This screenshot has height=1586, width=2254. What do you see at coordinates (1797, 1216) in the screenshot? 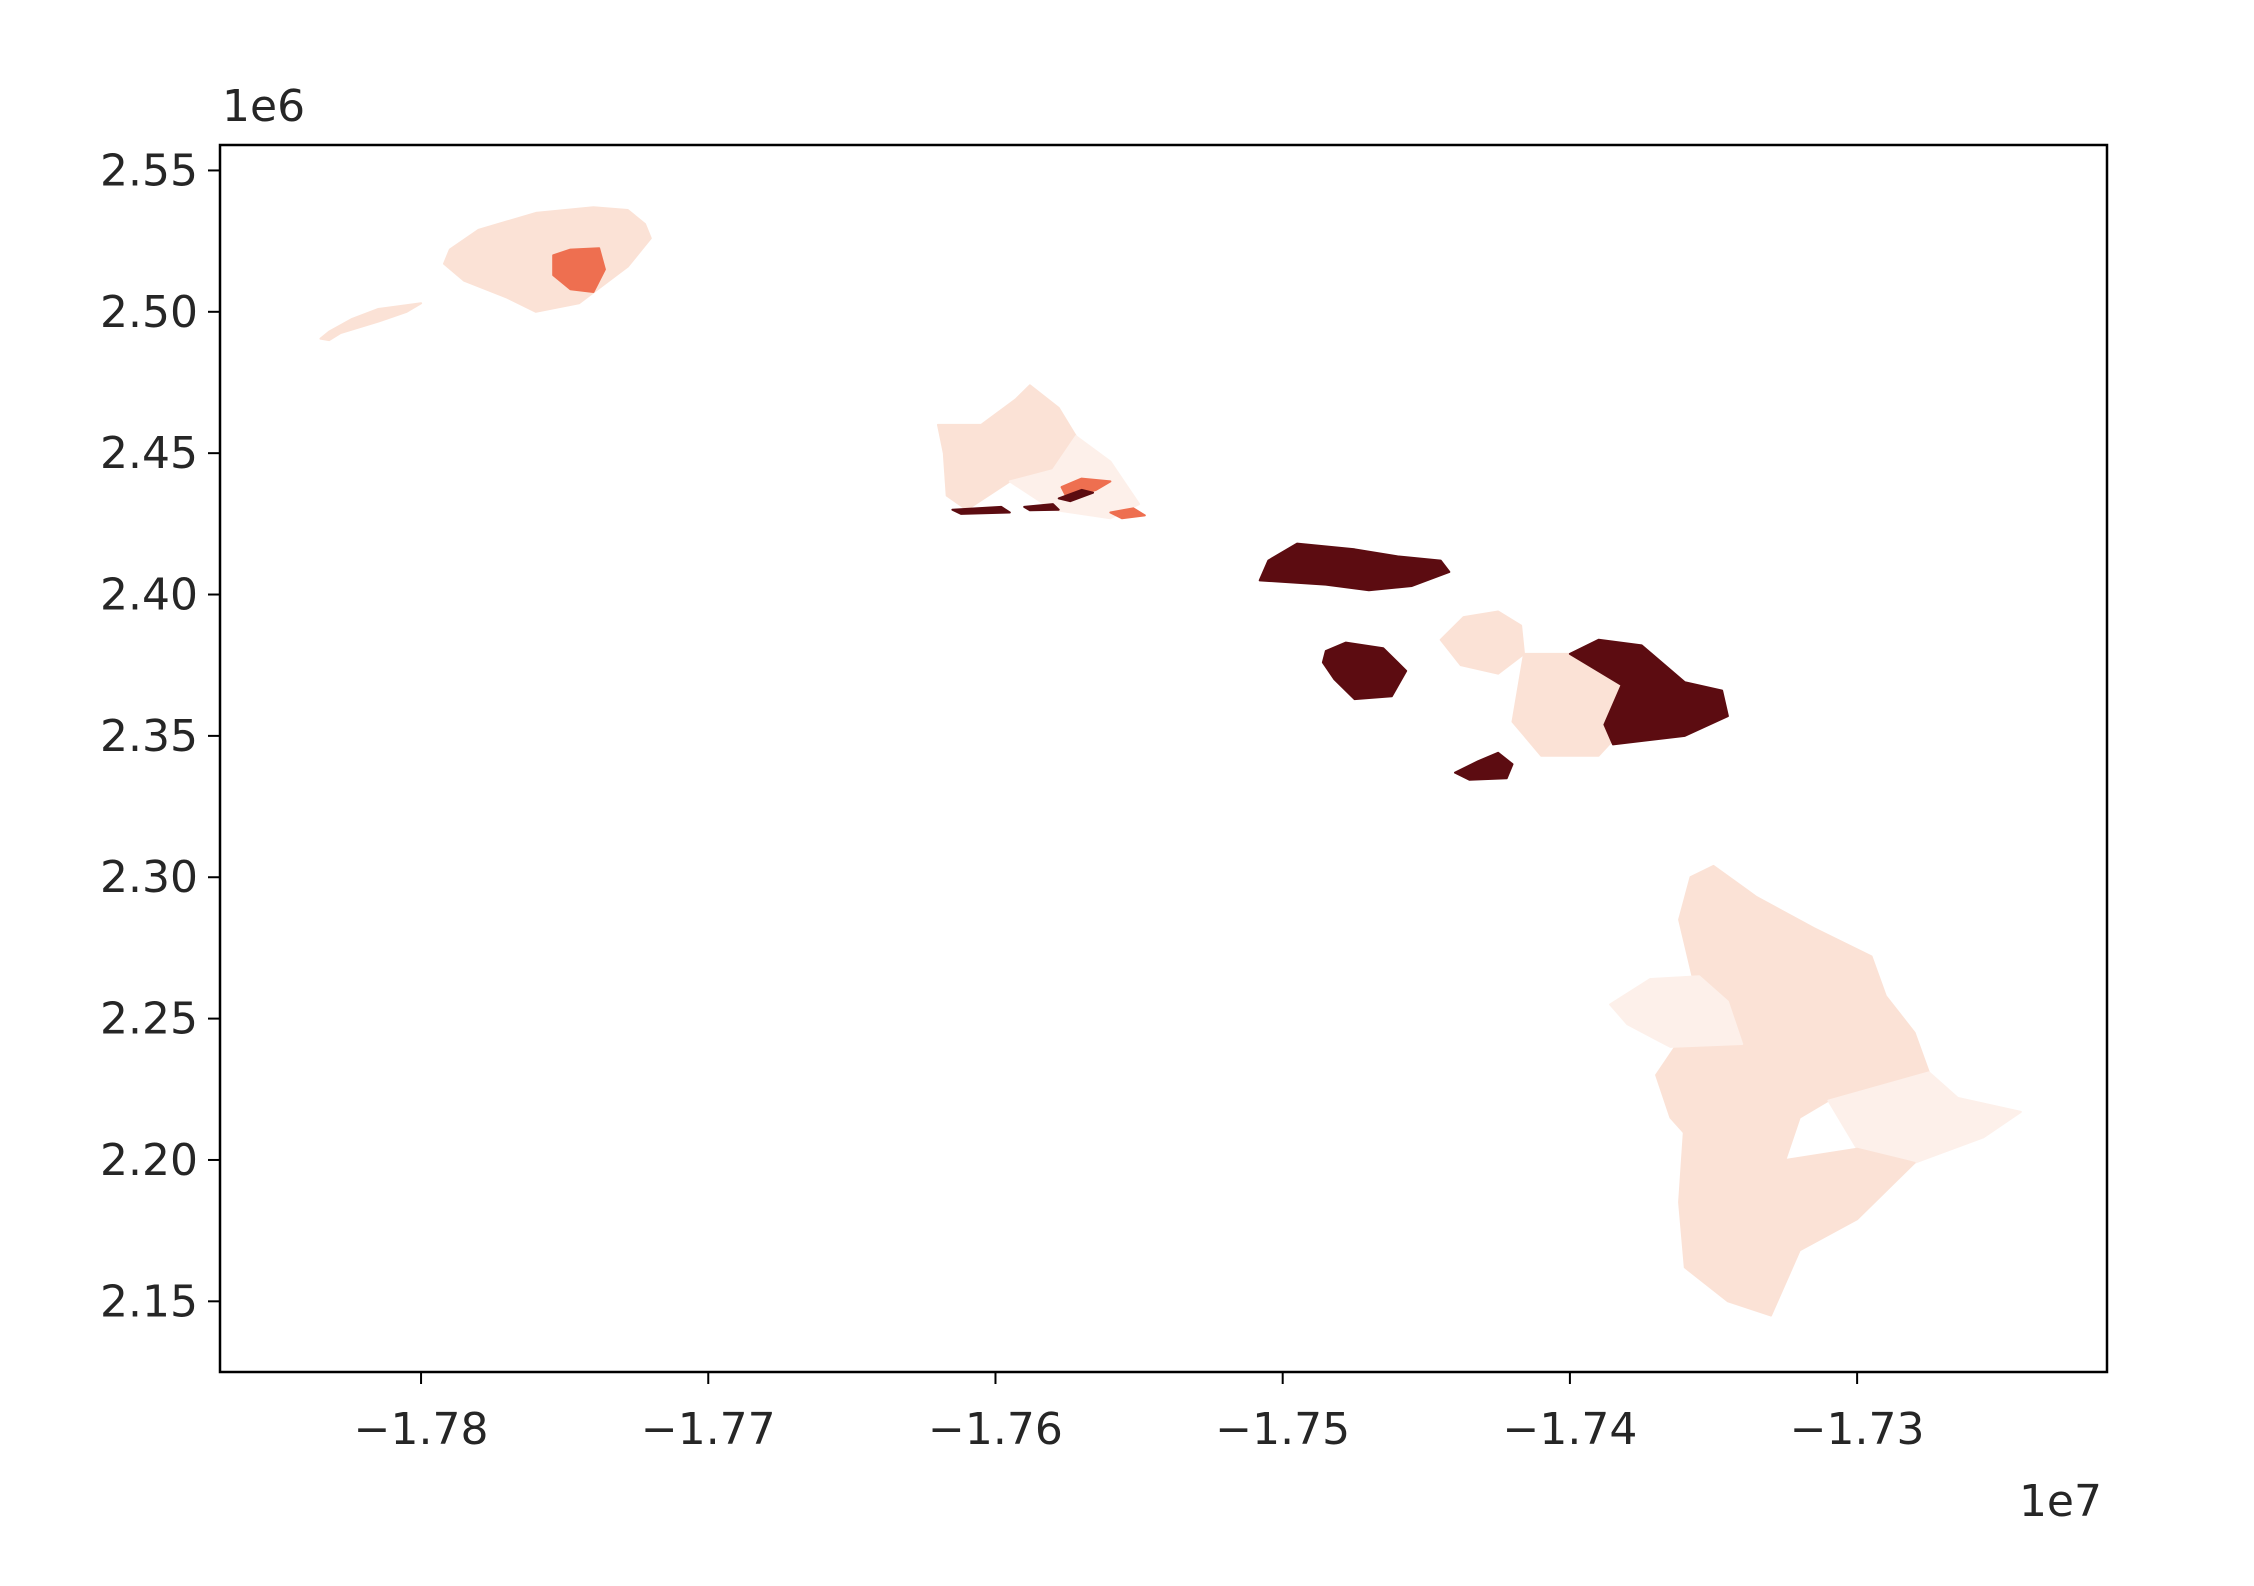
I see `region-hawaii-south` at bounding box center [1797, 1216].